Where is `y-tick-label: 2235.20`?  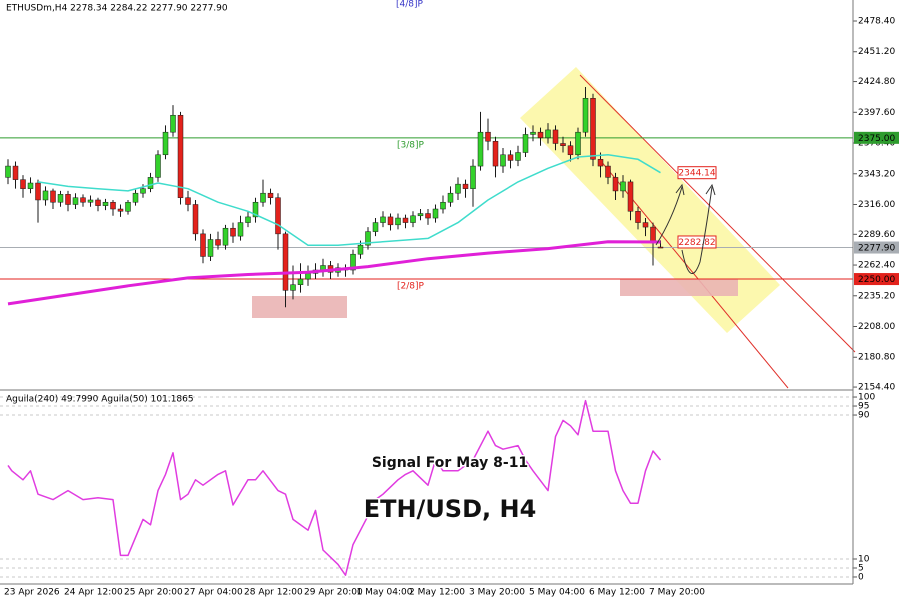
y-tick-label: 2235.20 is located at coordinates (876, 296).